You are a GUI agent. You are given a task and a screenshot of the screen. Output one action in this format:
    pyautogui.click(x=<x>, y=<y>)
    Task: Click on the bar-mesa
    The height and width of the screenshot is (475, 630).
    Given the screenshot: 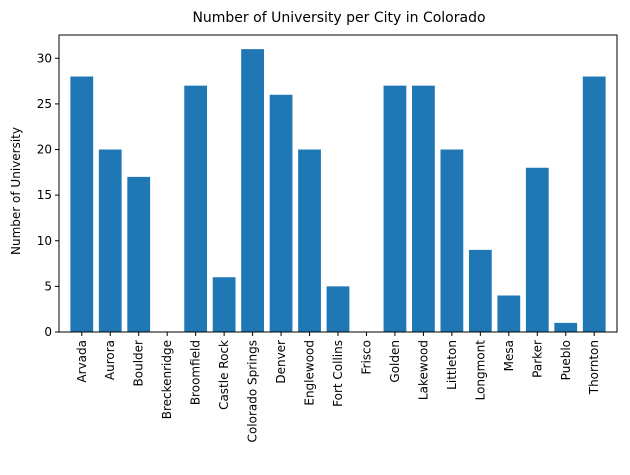 What is the action you would take?
    pyautogui.click(x=509, y=313)
    